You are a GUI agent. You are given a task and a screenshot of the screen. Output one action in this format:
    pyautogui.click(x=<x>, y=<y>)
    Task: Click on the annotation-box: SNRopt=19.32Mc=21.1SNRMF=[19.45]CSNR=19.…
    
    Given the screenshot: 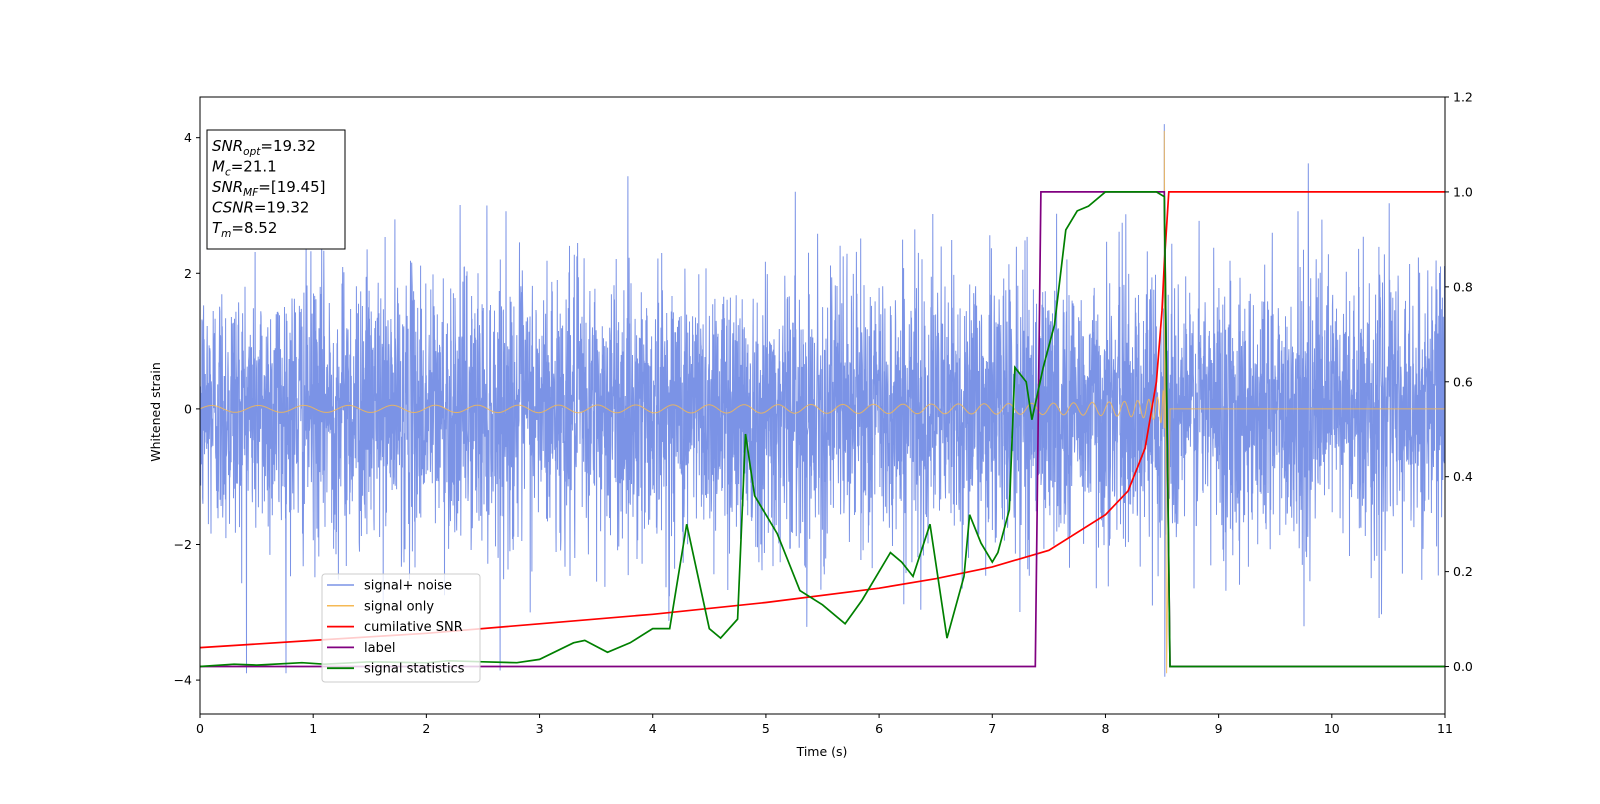 What is the action you would take?
    pyautogui.click(x=276, y=189)
    